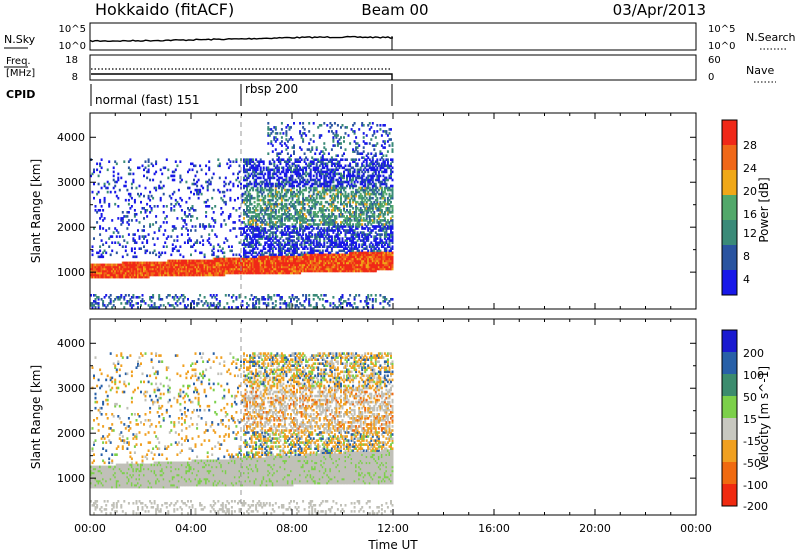  Describe the element at coordinates (721, 29) in the screenshot. I see `noise-right-tick-top: 10^5` at that location.